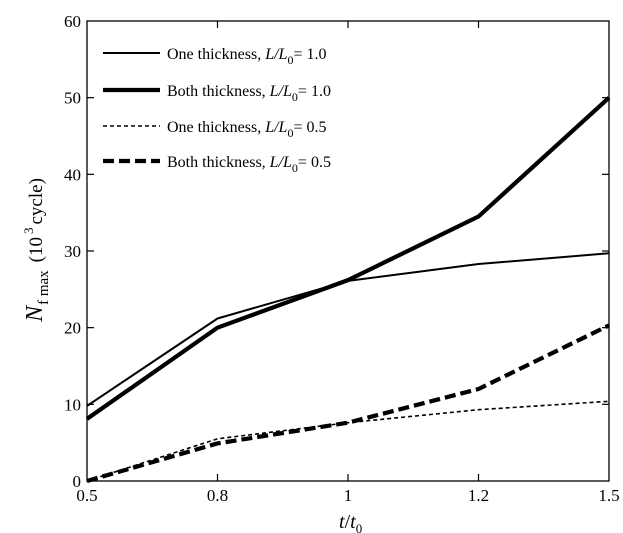 The height and width of the screenshot is (533, 623). Describe the element at coordinates (353, 522) in the screenshot. I see `x-label-var2: t` at that location.